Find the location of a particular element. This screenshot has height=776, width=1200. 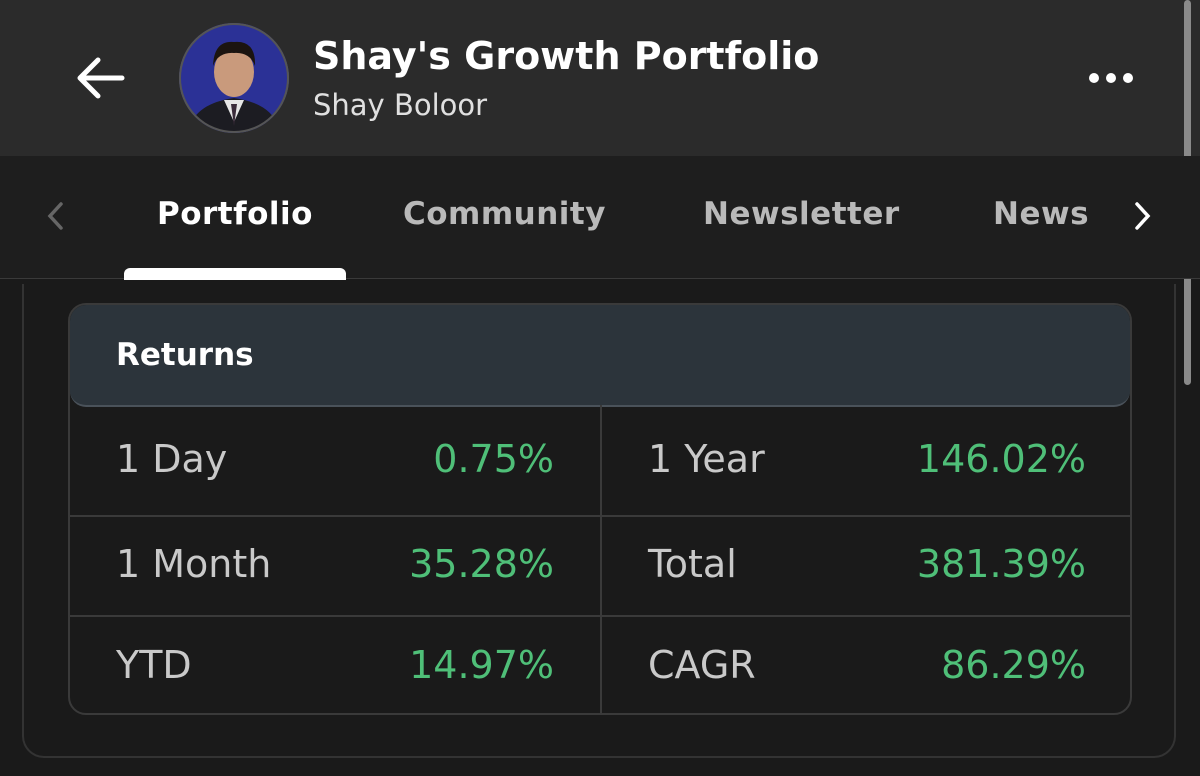

return-label: 1 Day is located at coordinates (172, 459).